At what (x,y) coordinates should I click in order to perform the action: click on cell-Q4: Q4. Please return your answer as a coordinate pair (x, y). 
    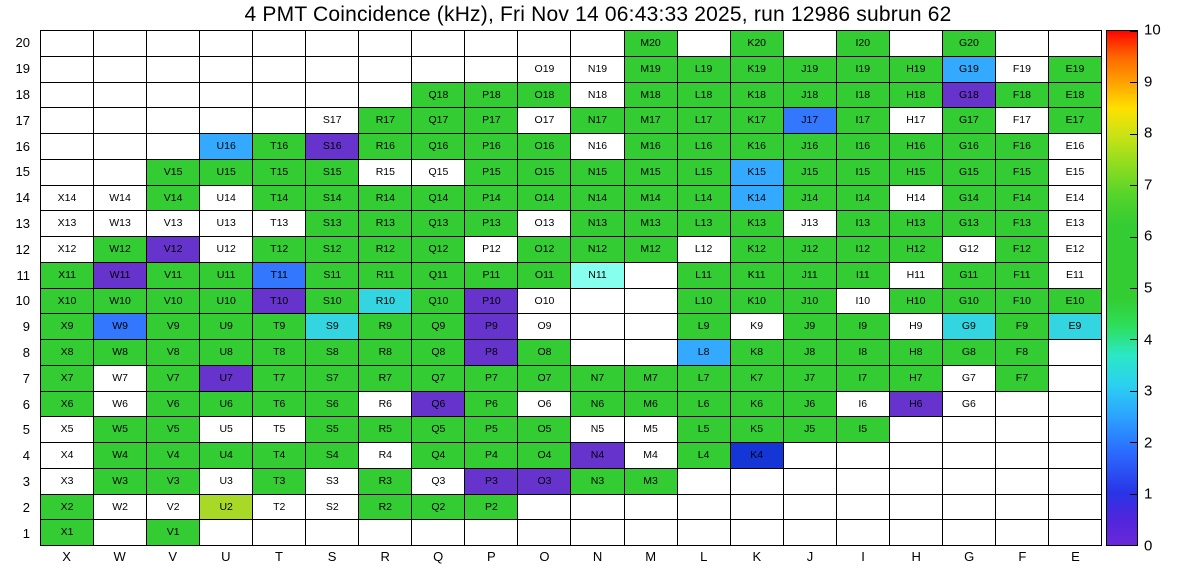
    Looking at the image, I should click on (438, 455).